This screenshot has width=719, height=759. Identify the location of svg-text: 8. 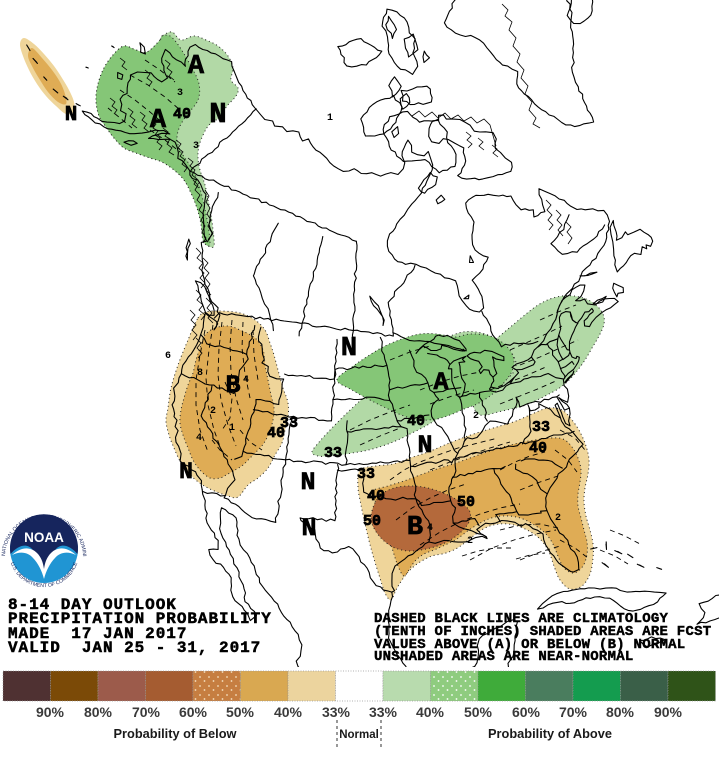
(200, 373).